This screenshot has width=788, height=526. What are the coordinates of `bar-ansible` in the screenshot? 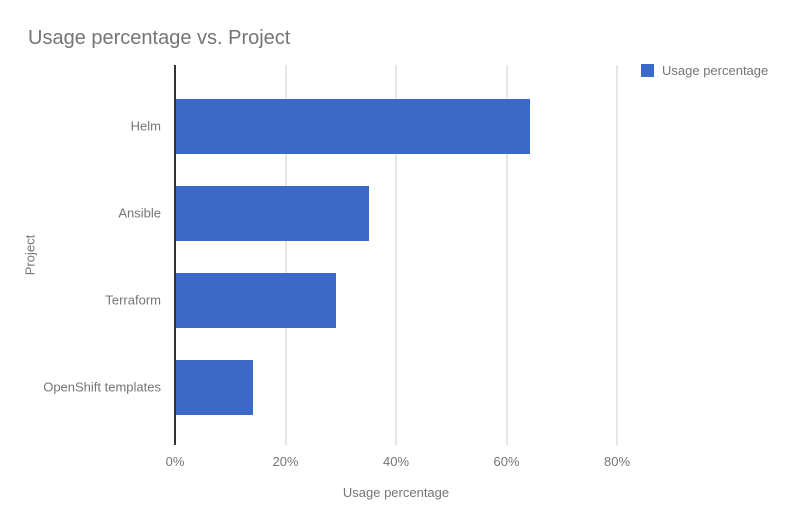 It's located at (273, 213).